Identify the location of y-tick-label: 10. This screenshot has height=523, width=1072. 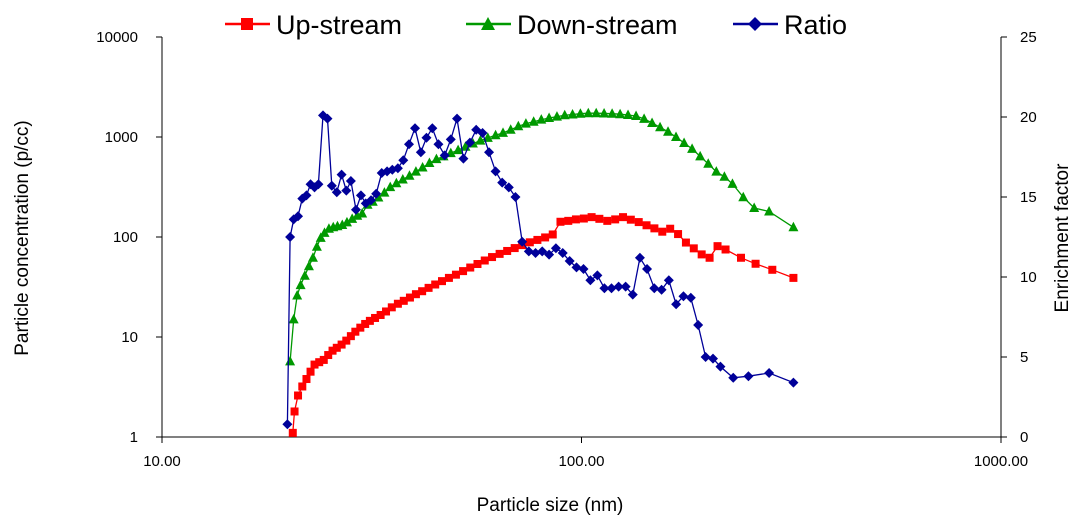
(129, 337).